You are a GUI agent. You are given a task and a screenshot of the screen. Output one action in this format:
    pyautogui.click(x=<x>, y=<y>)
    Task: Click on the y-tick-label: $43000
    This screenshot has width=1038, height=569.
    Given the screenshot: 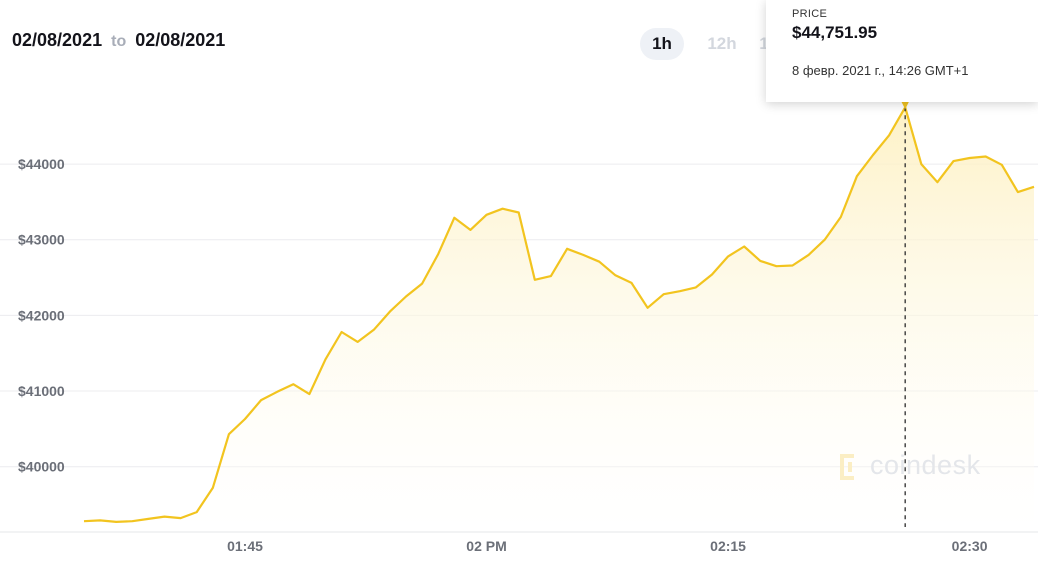 What is the action you would take?
    pyautogui.click(x=41, y=240)
    